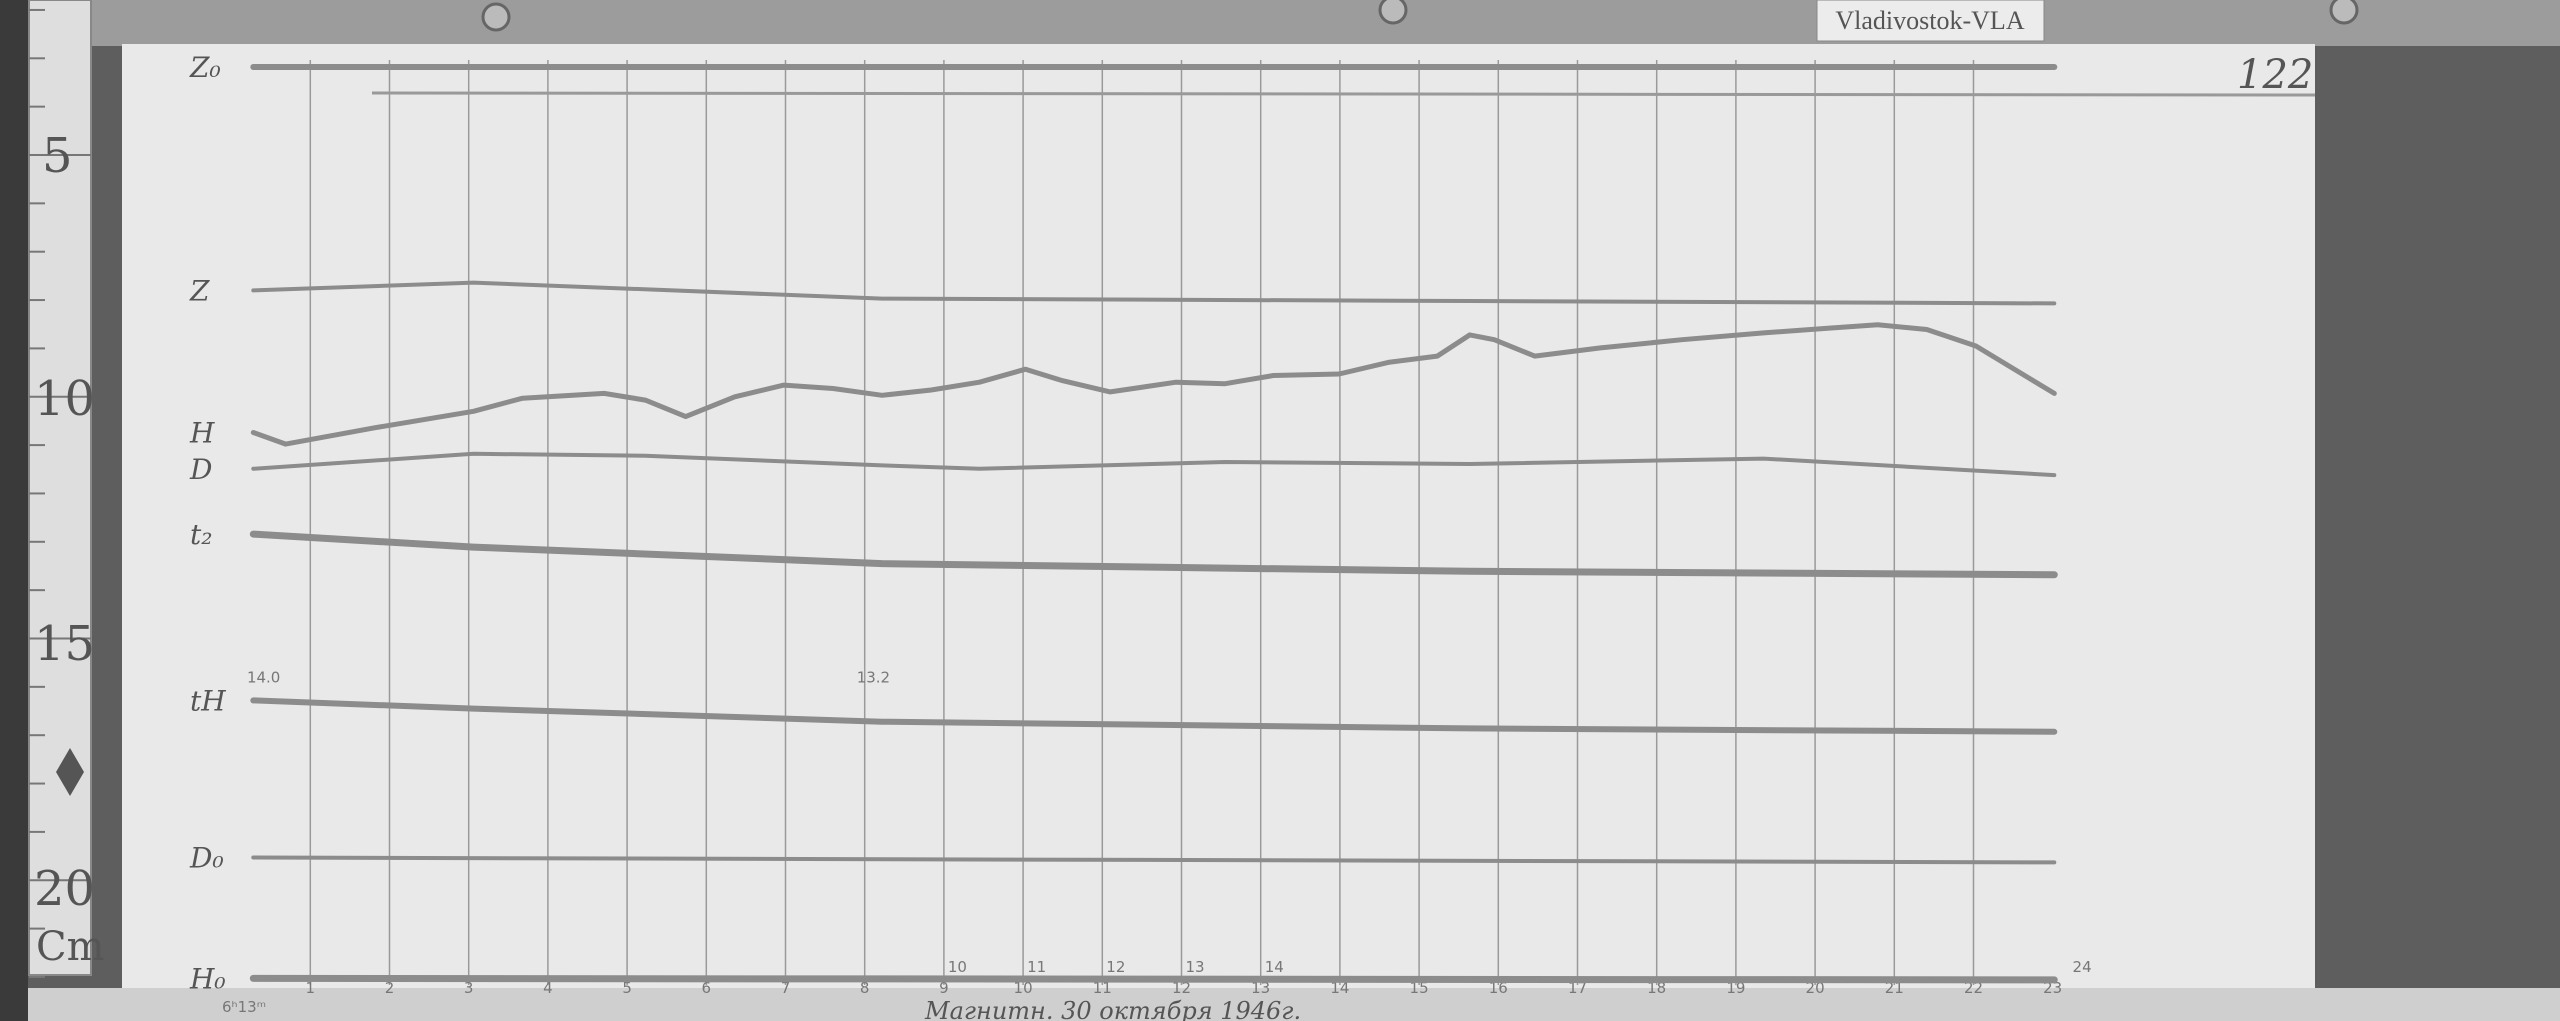  Describe the element at coordinates (1153, 979) in the screenshot. I see `trace-H₀` at that location.